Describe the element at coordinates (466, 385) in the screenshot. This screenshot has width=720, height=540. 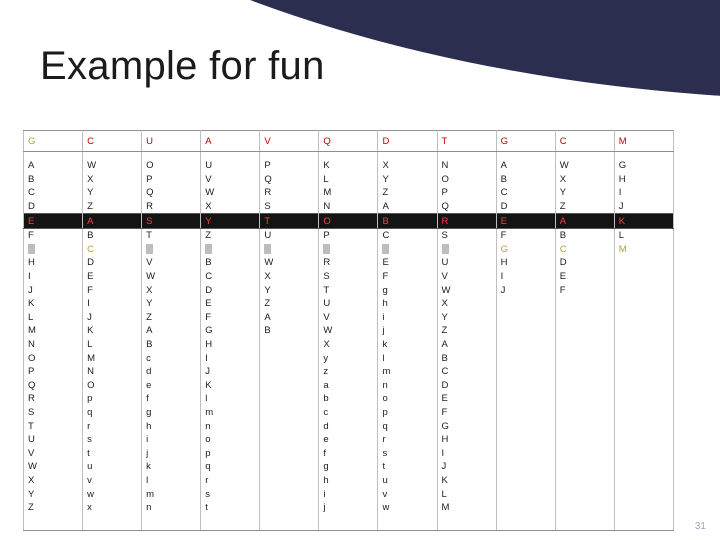
I see `grid-cell: D` at that location.